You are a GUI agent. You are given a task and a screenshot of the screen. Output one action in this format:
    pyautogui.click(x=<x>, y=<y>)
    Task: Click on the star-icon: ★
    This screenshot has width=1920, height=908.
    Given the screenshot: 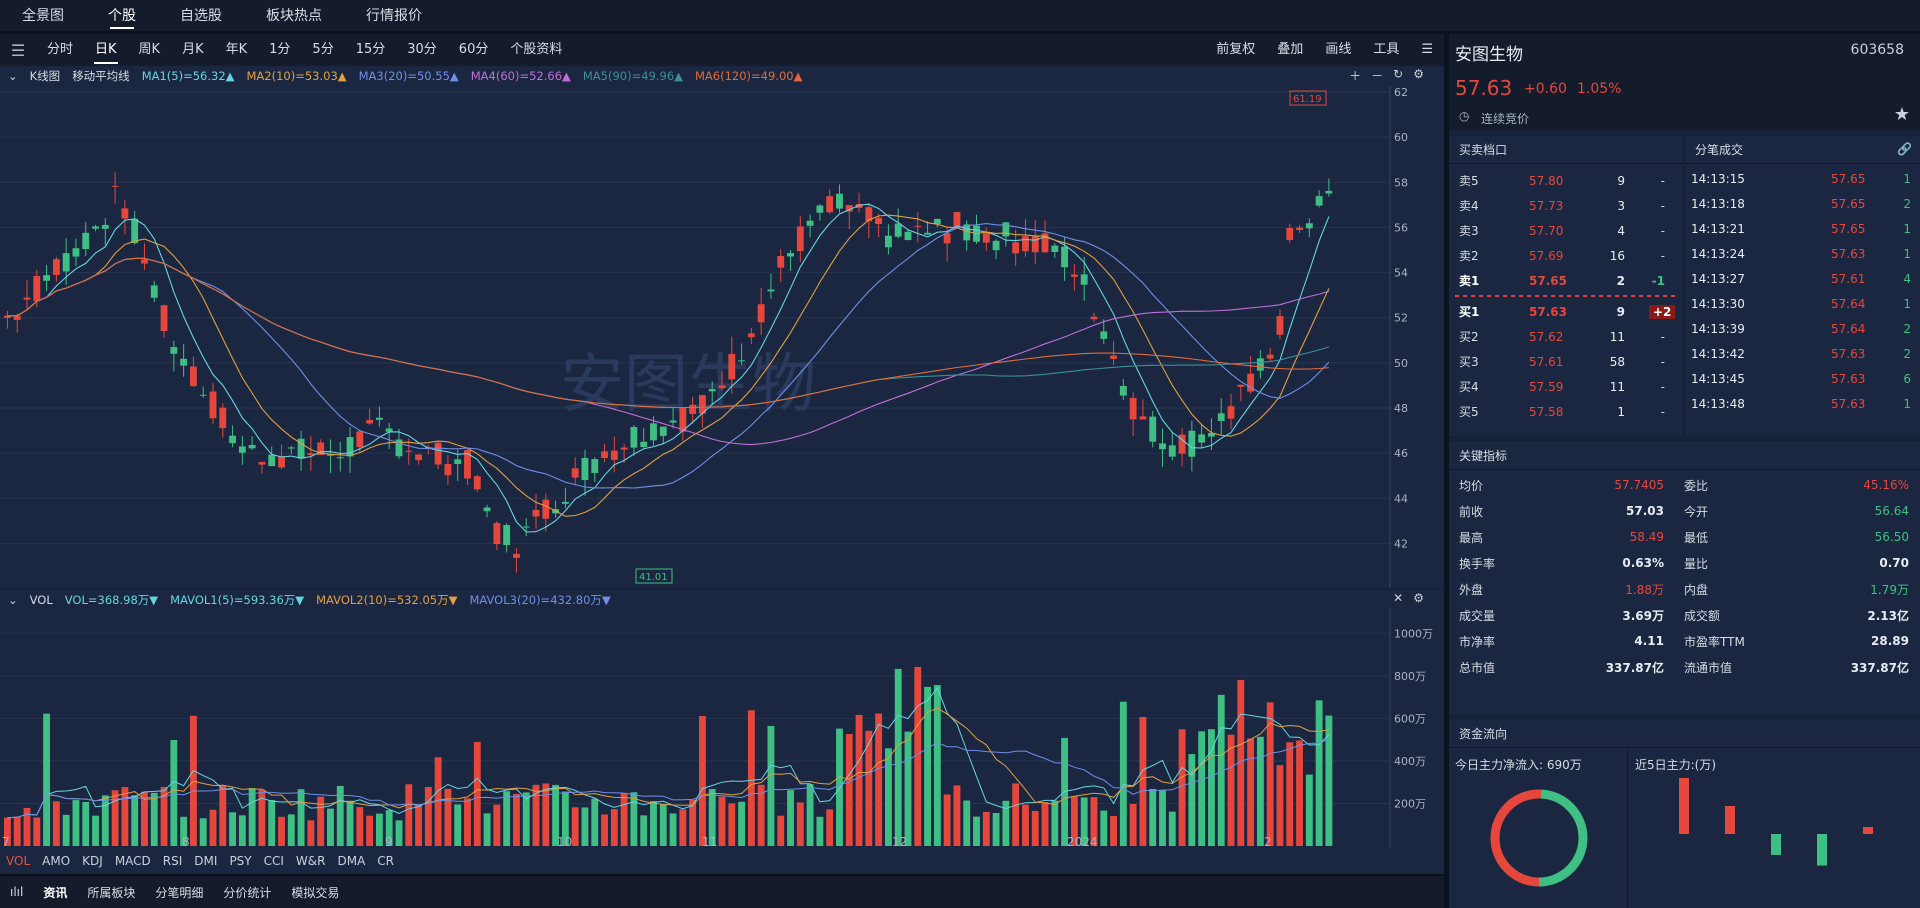 What is the action you would take?
    pyautogui.click(x=1901, y=114)
    